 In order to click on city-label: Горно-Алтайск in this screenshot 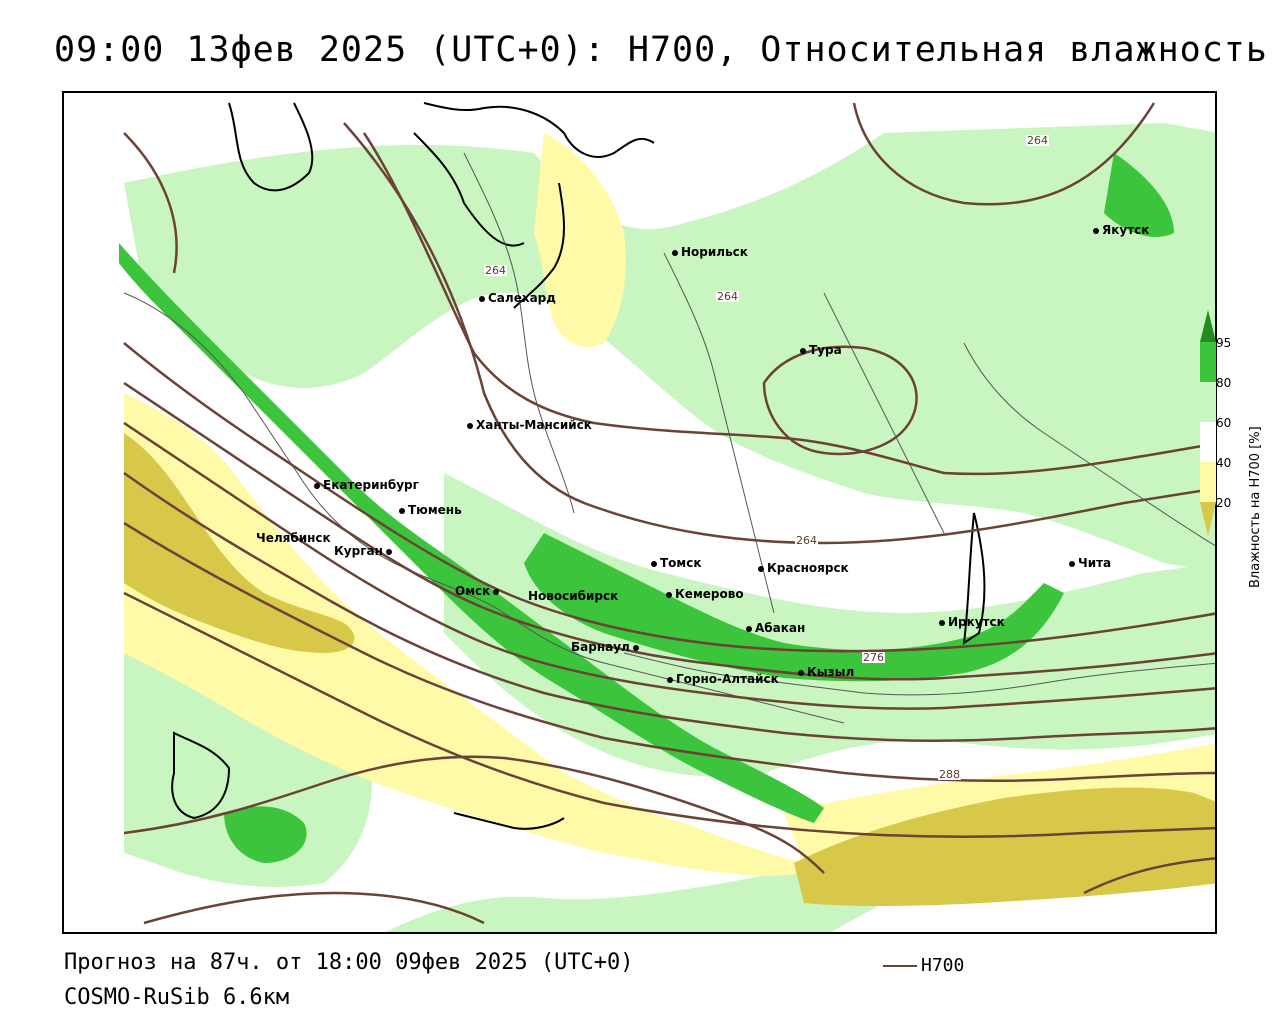, I will do `click(723, 679)`.